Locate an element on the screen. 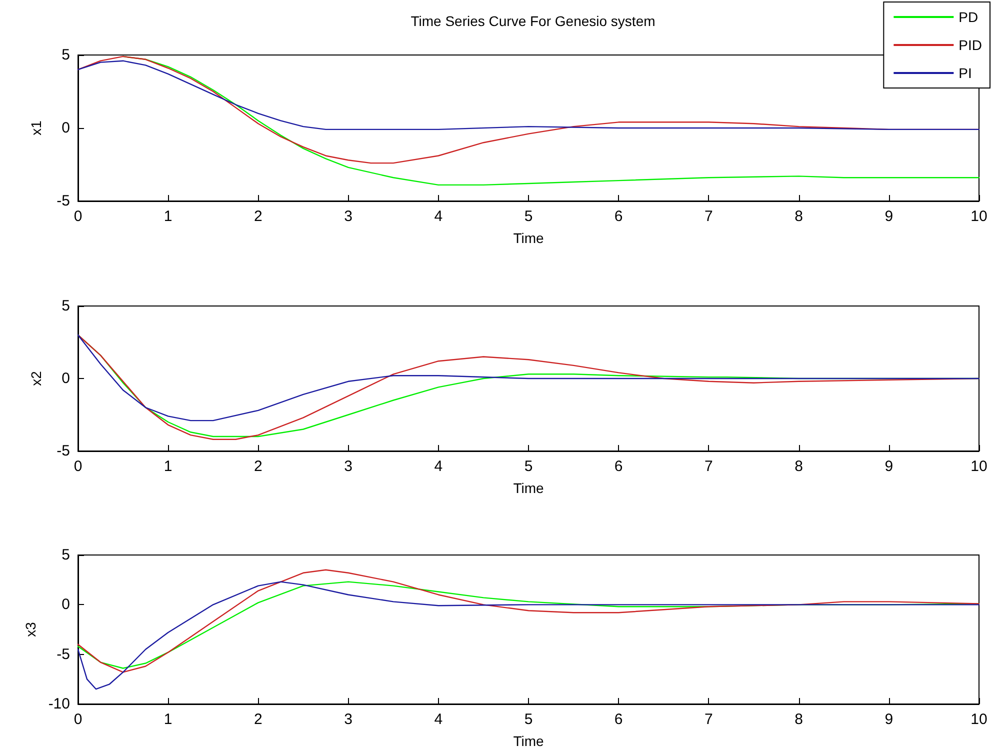 The image size is (993, 754). legend-label: PD is located at coordinates (968, 17).